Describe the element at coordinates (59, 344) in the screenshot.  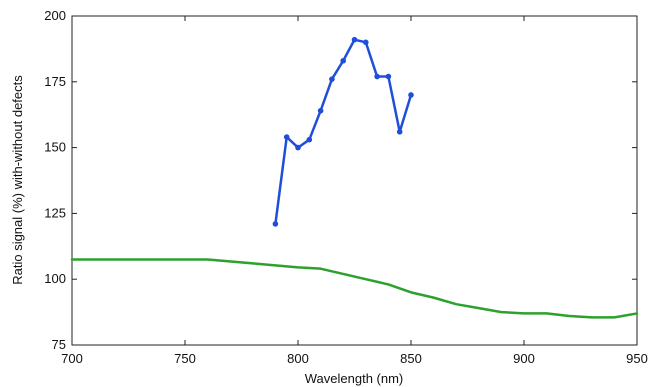
I see `y-tick-label: 75` at that location.